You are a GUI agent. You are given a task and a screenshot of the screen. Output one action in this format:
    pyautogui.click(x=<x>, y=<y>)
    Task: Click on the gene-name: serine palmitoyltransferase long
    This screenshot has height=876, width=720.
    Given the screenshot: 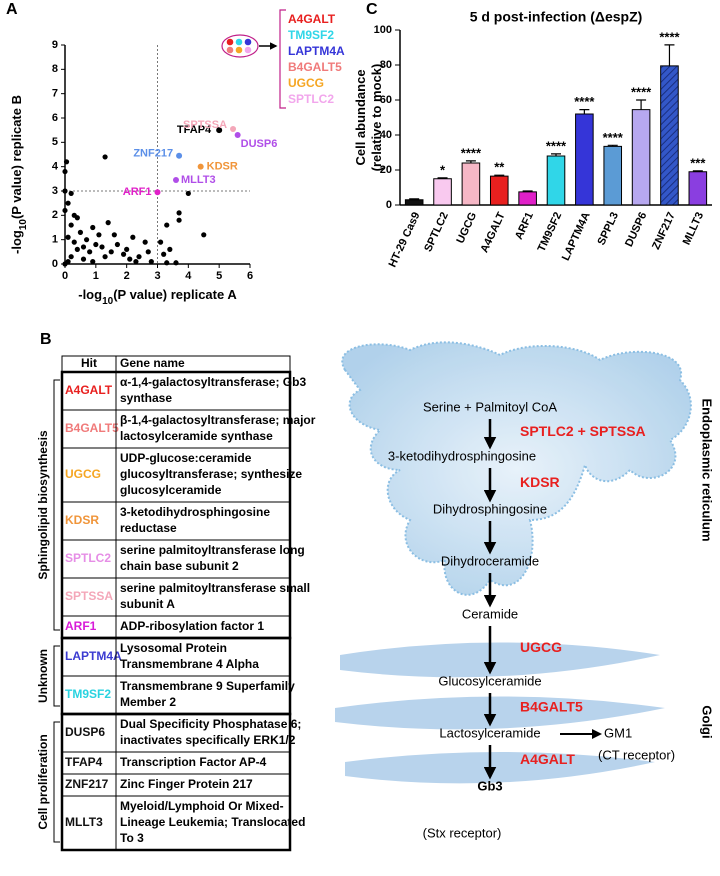 What is the action you would take?
    pyautogui.click(x=212, y=550)
    